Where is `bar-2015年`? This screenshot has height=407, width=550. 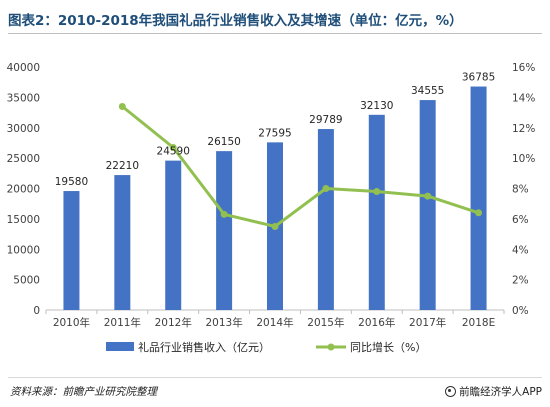
bar-2015年 is located at coordinates (325, 219).